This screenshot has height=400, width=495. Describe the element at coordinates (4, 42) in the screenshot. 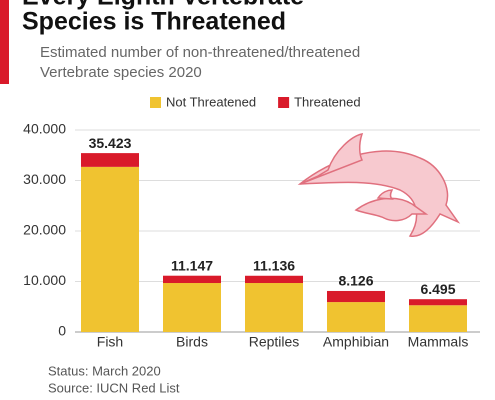

I see `accent-bar` at that location.